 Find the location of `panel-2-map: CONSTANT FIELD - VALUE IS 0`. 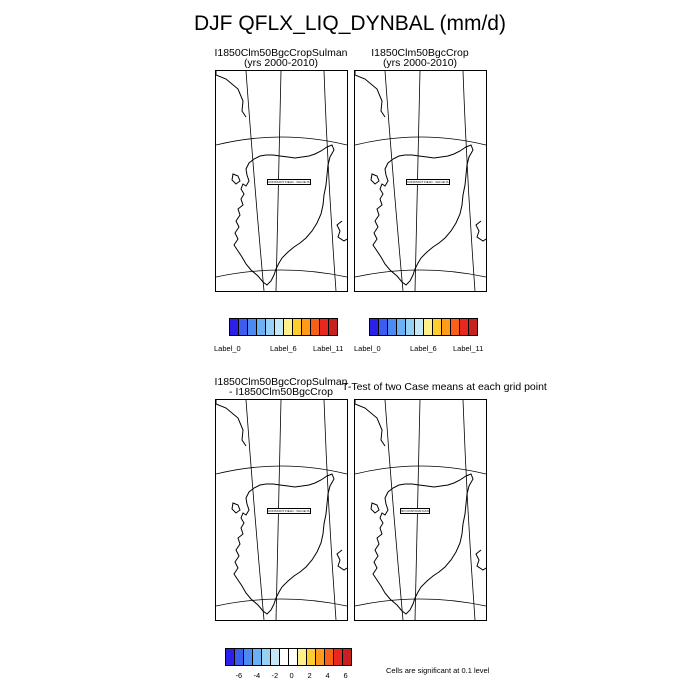

panel-2-map: CONSTANT FIELD - VALUE IS 0 is located at coordinates (420, 181).